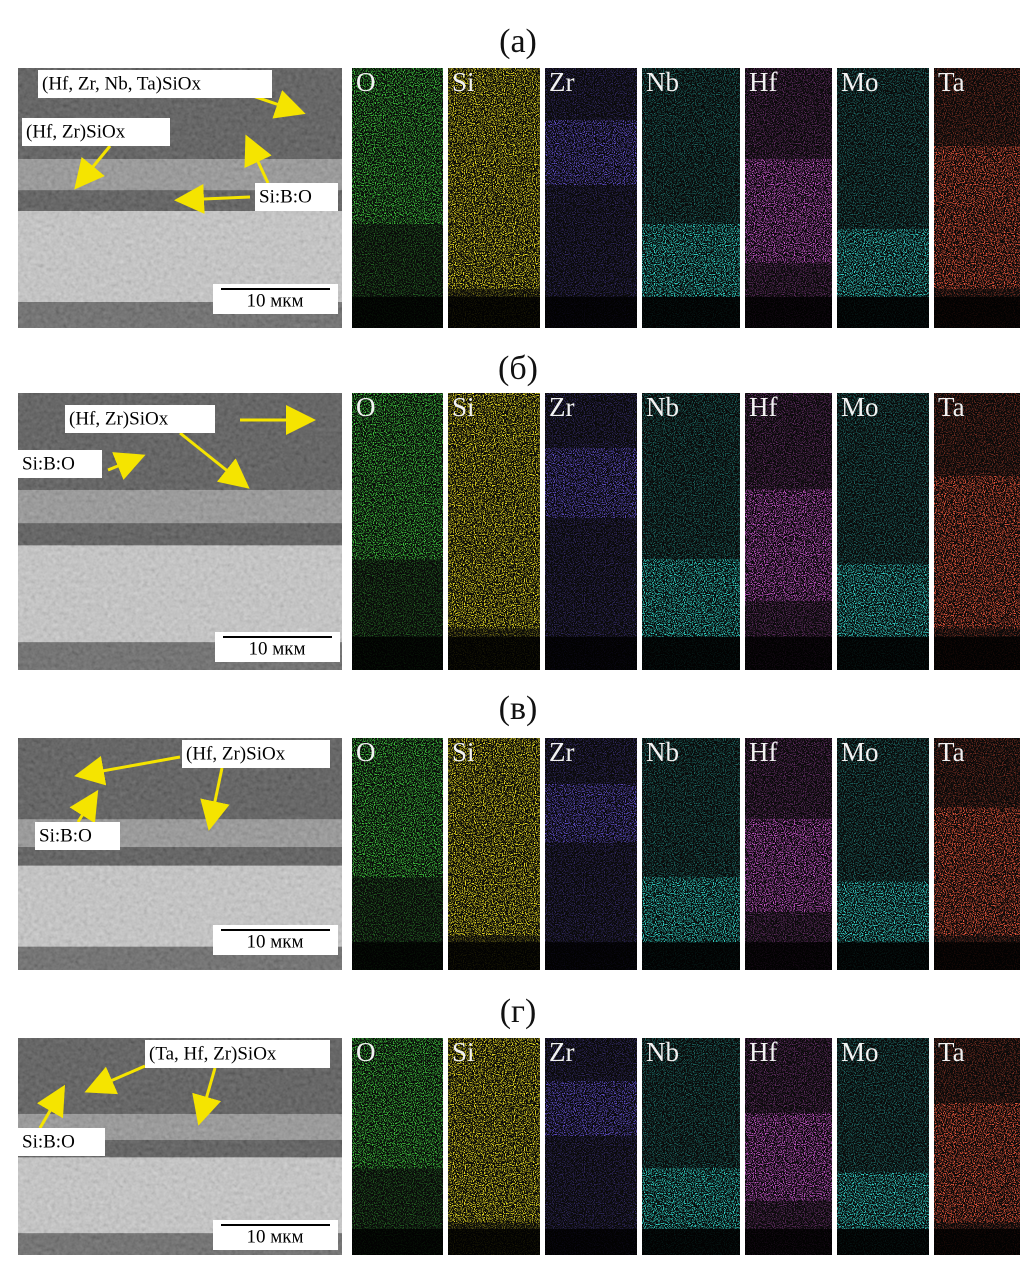 The height and width of the screenshot is (1265, 1023). What do you see at coordinates (180, 531) in the screenshot?
I see `sem-texture` at bounding box center [180, 531].